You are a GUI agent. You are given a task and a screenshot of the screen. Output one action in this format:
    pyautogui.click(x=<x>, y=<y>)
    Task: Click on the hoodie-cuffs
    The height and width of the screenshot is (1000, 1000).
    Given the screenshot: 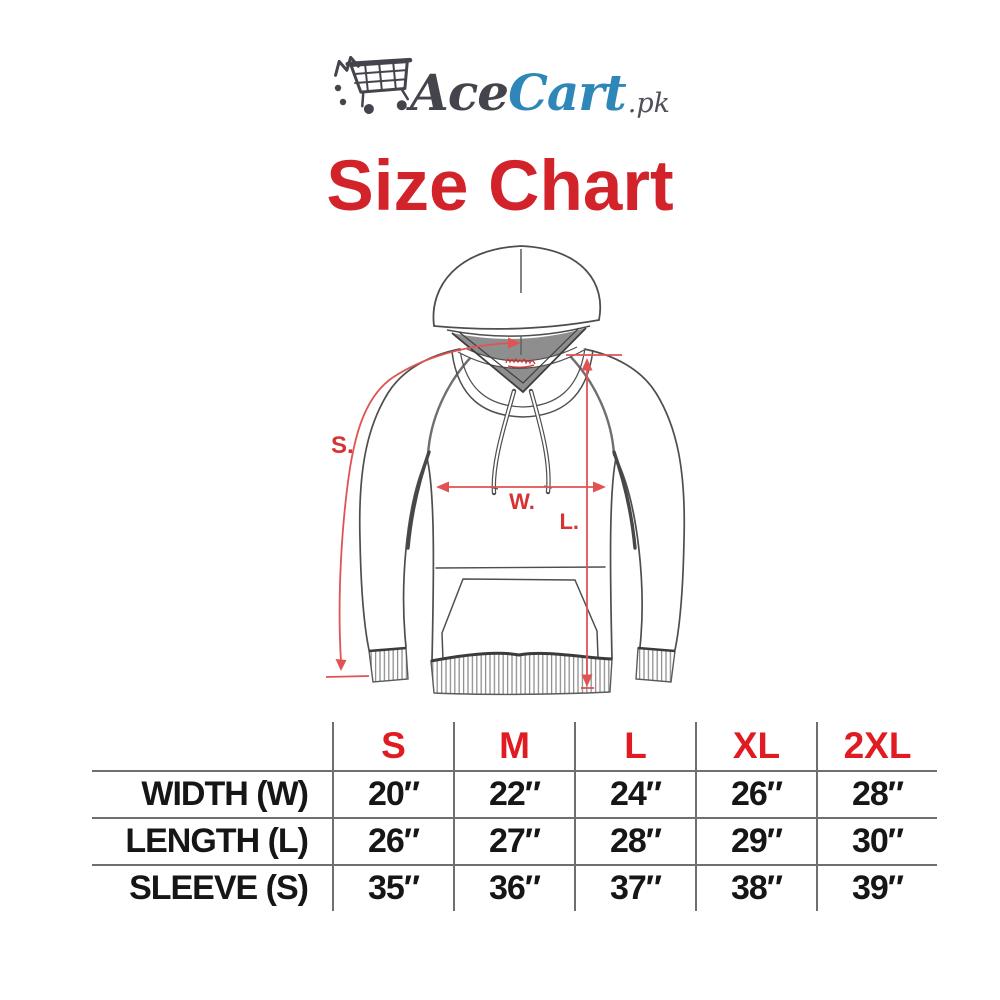 What is the action you would take?
    pyautogui.click(x=522, y=664)
    